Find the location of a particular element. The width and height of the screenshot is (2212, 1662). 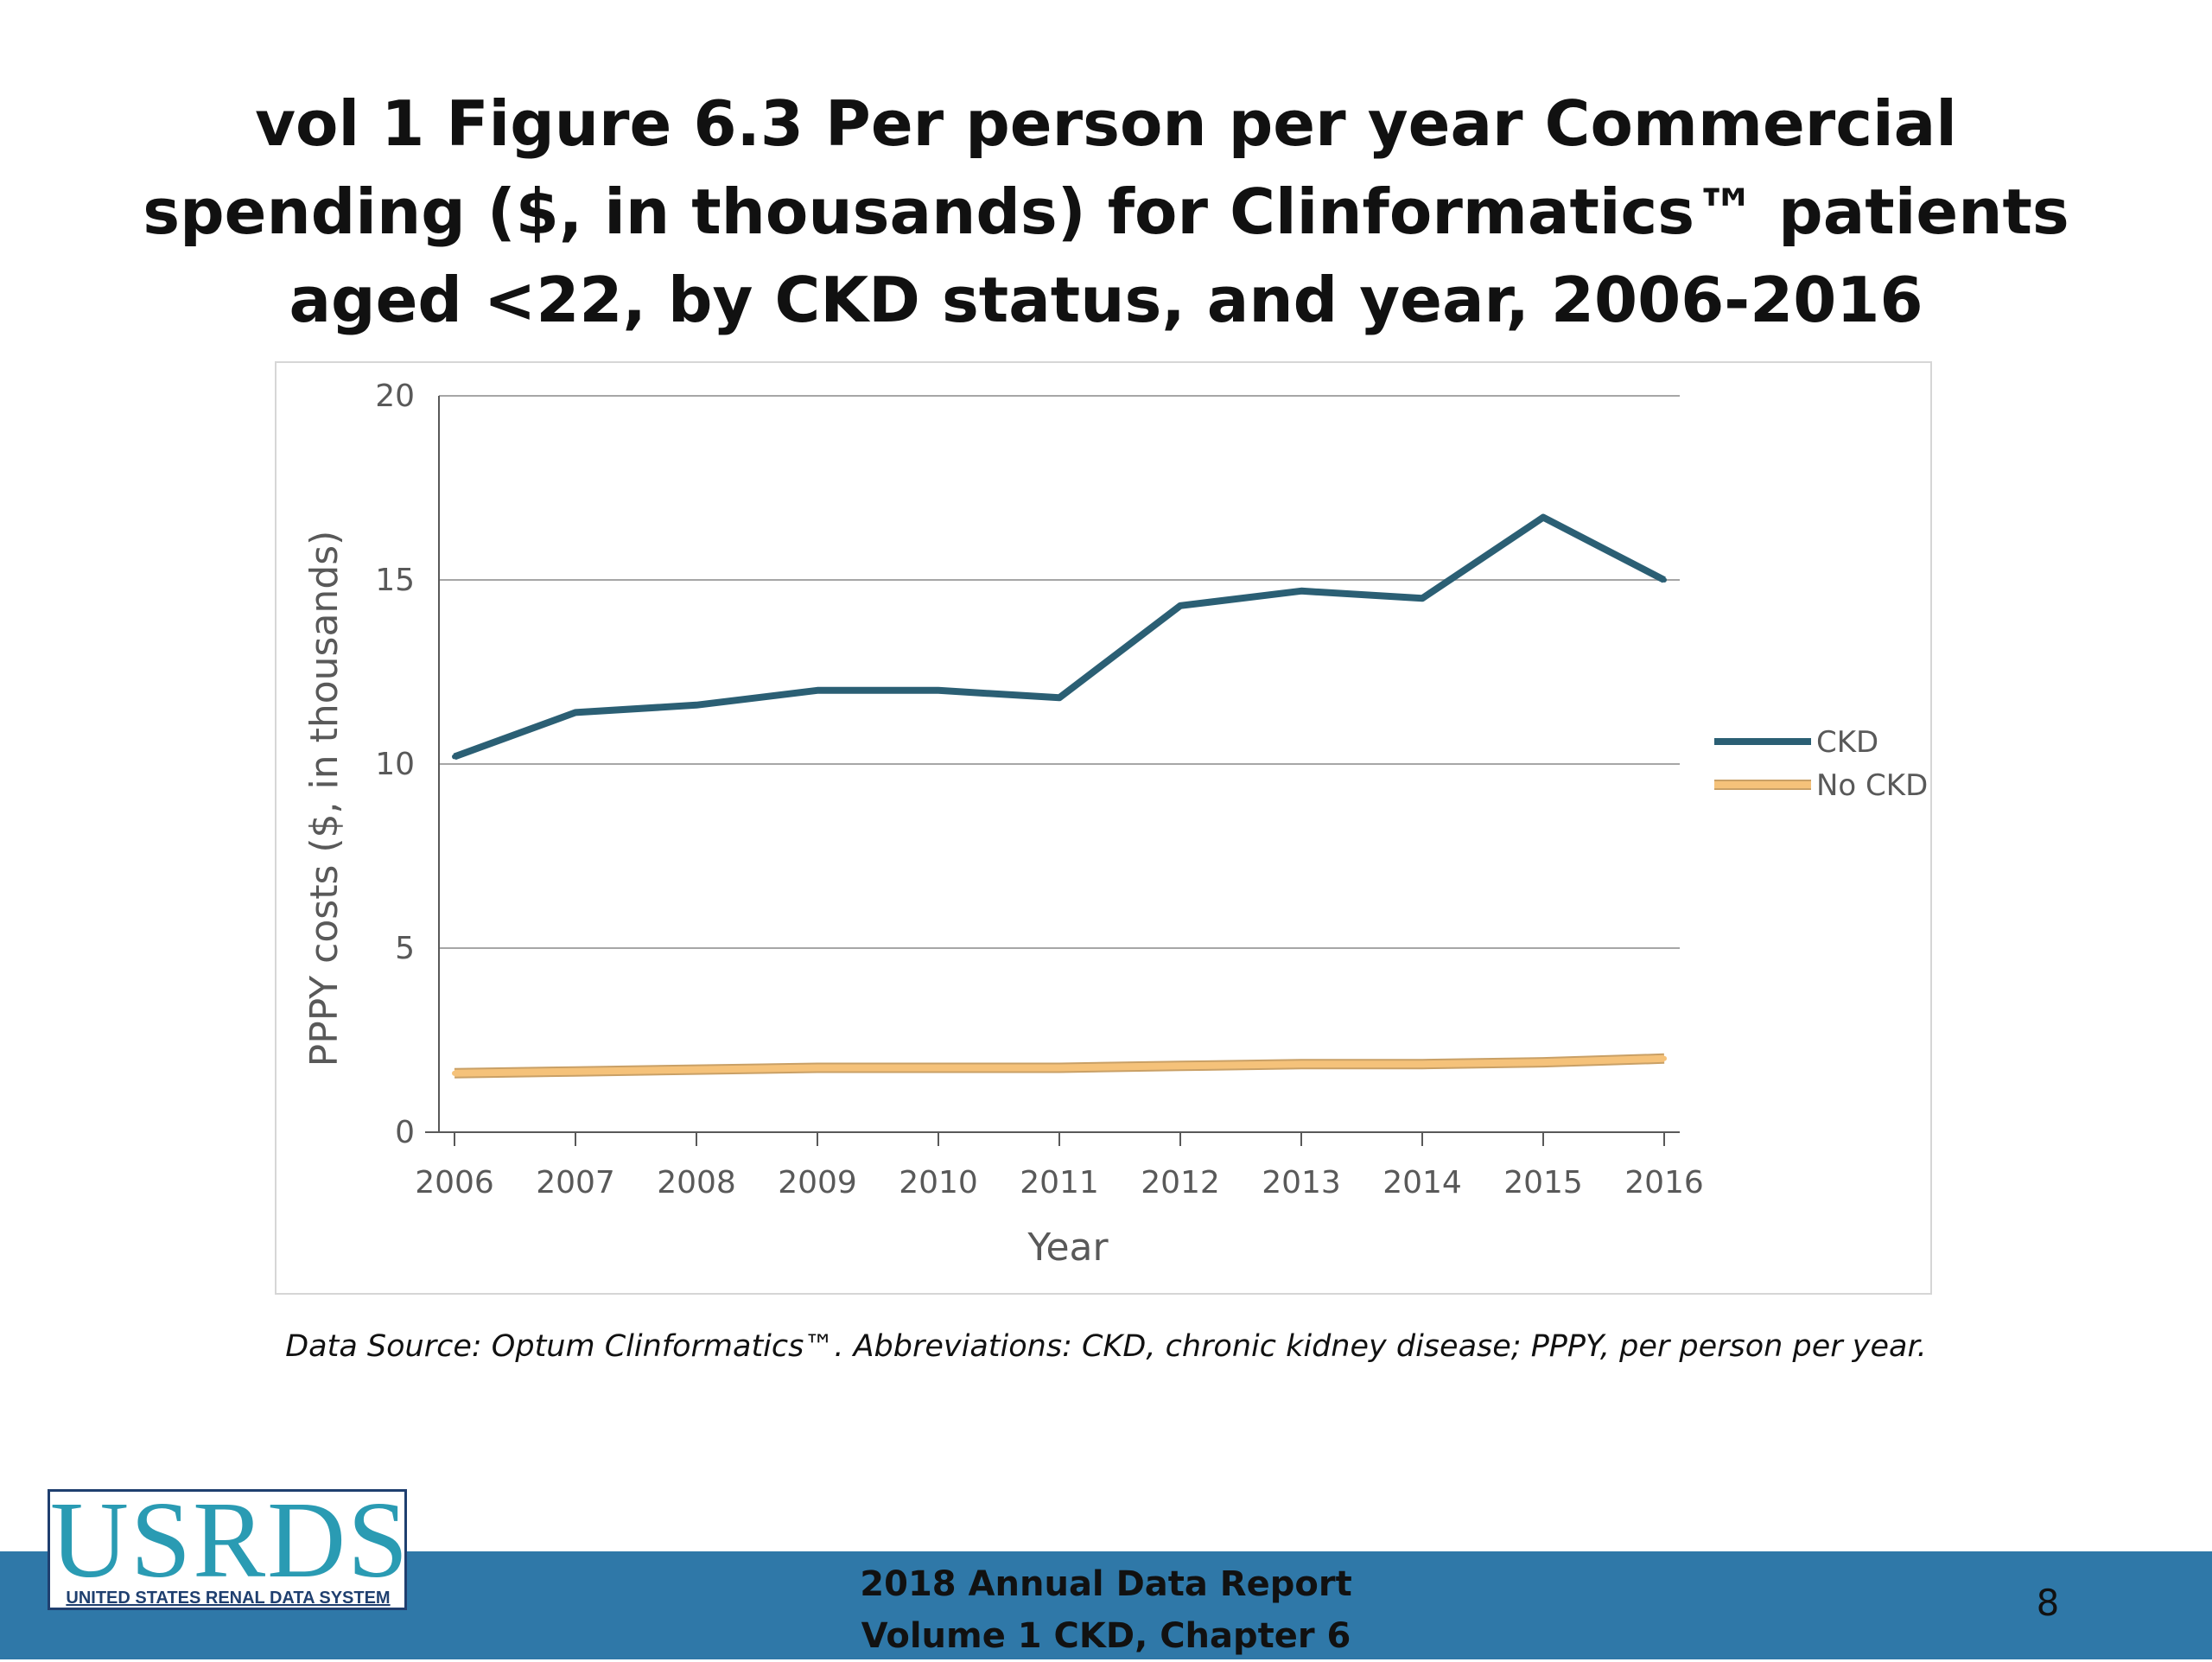

x-tick-label-2006: 2006 is located at coordinates (454, 1182).